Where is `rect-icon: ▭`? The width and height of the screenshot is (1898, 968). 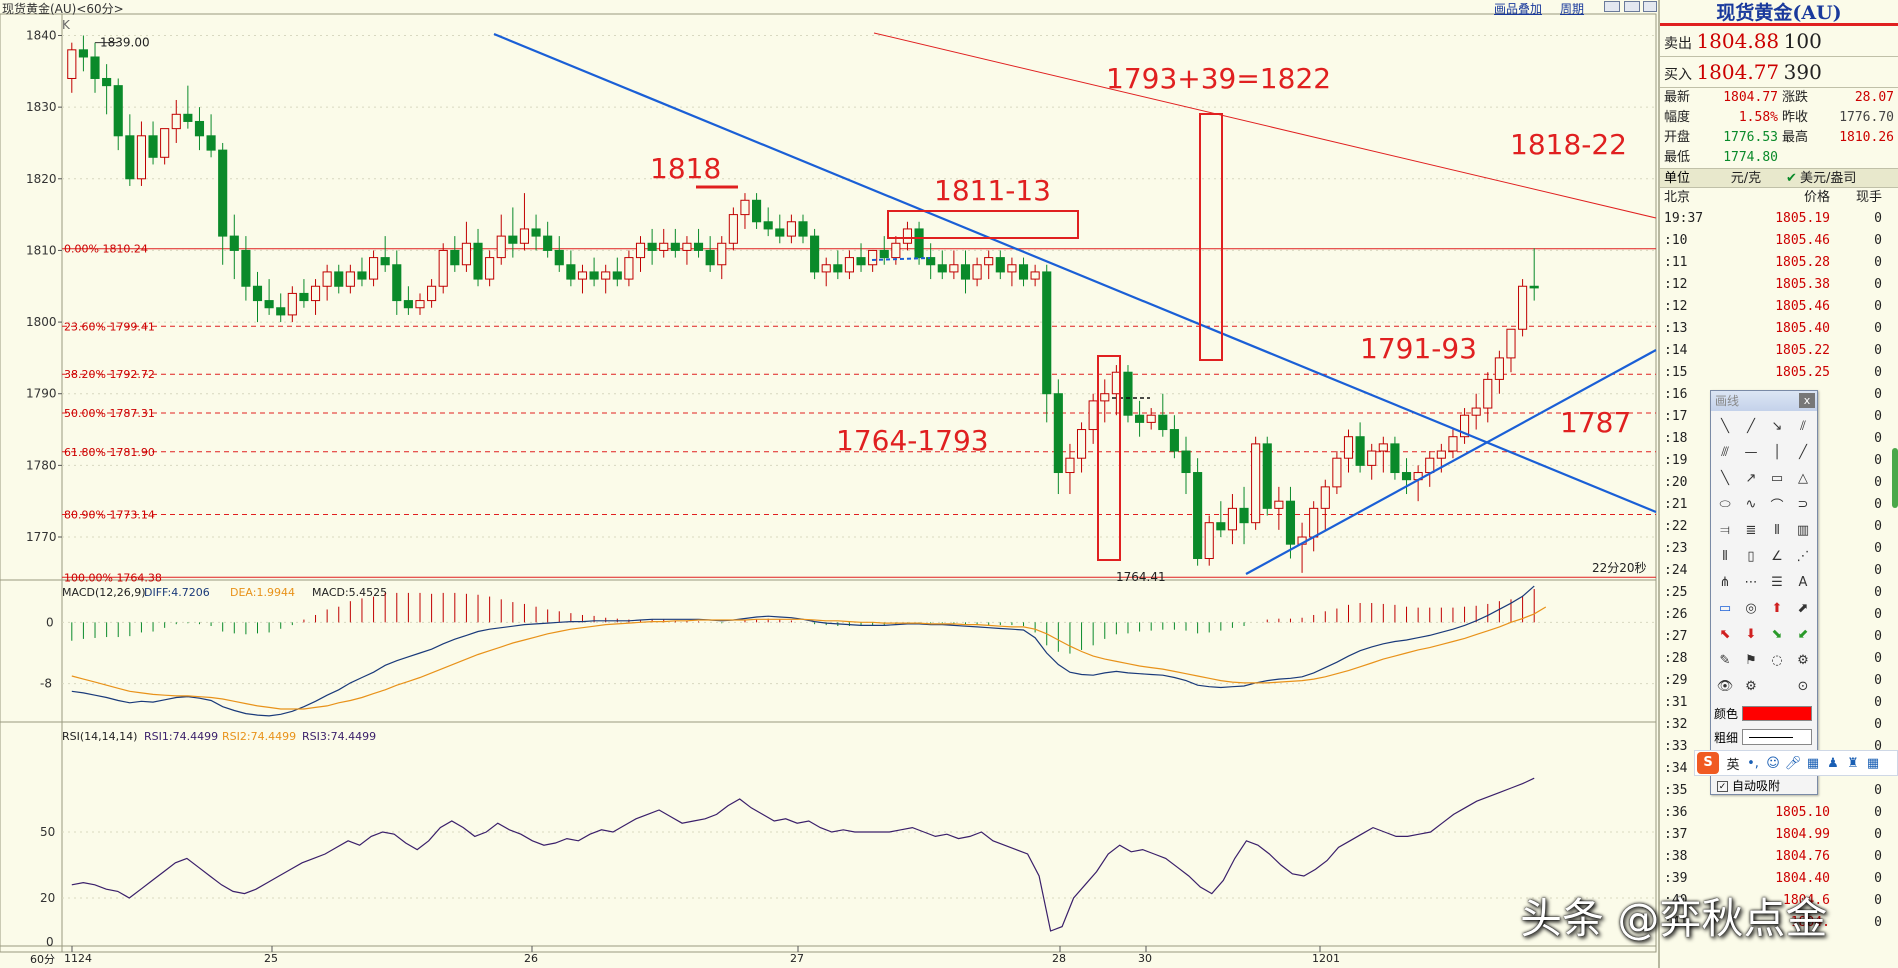 rect-icon: ▭ is located at coordinates (1777, 478).